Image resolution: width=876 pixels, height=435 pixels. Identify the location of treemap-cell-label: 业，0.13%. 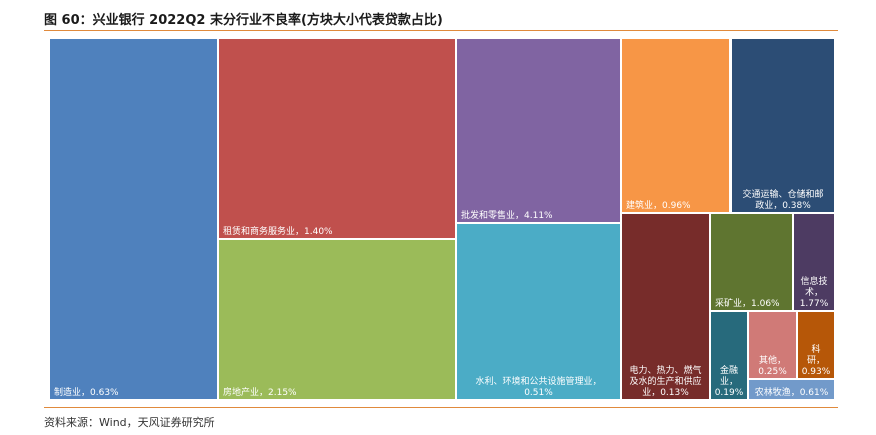
(665, 392).